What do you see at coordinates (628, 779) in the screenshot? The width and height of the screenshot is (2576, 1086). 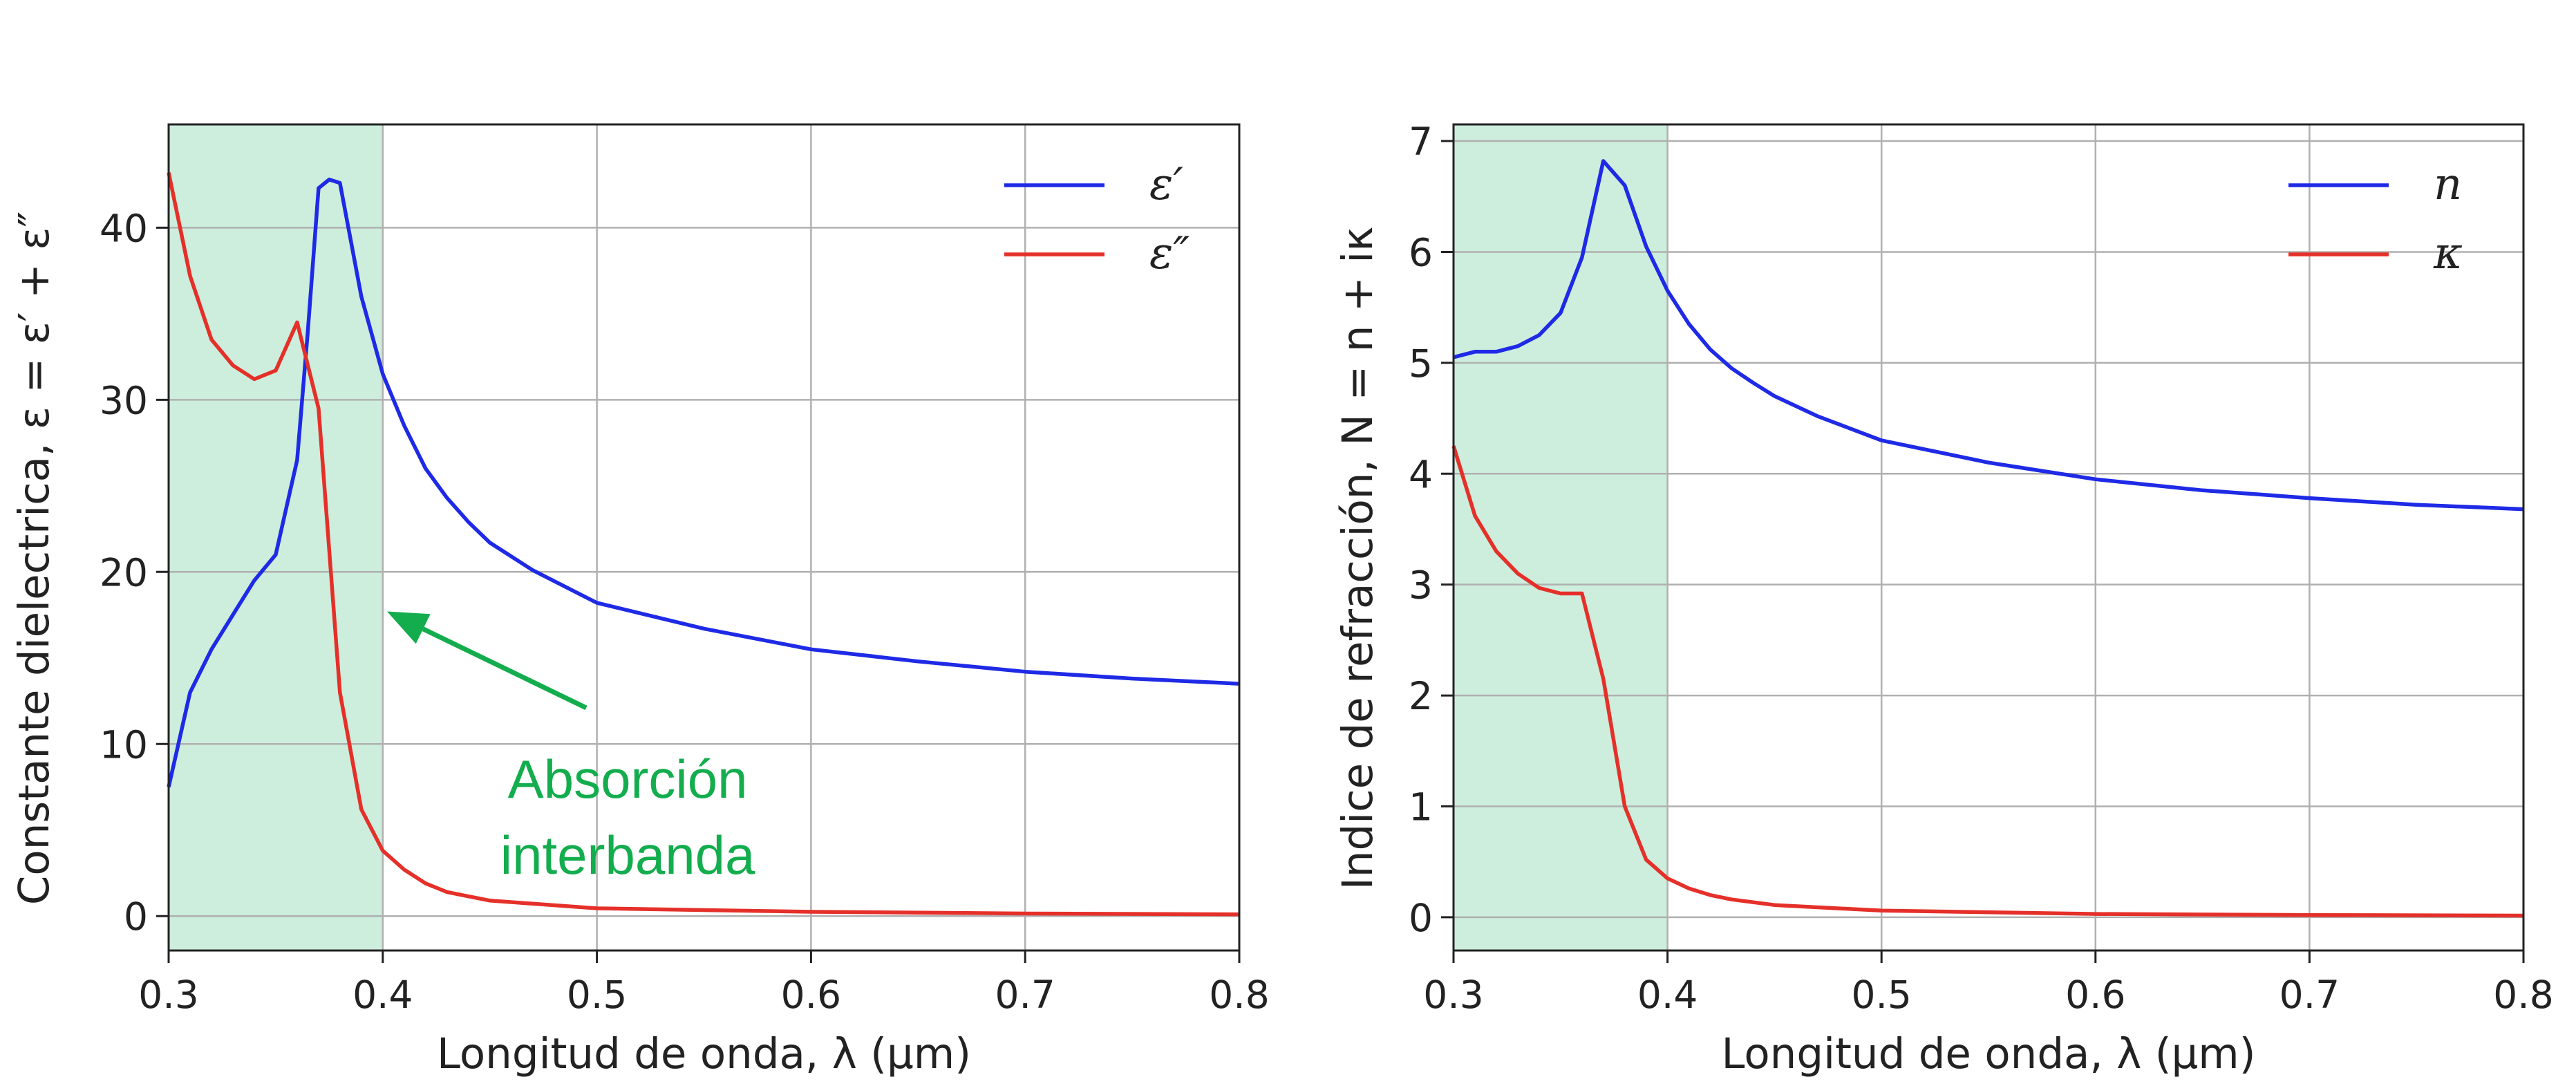 I see `annotation-text-line-1: Absorción` at bounding box center [628, 779].